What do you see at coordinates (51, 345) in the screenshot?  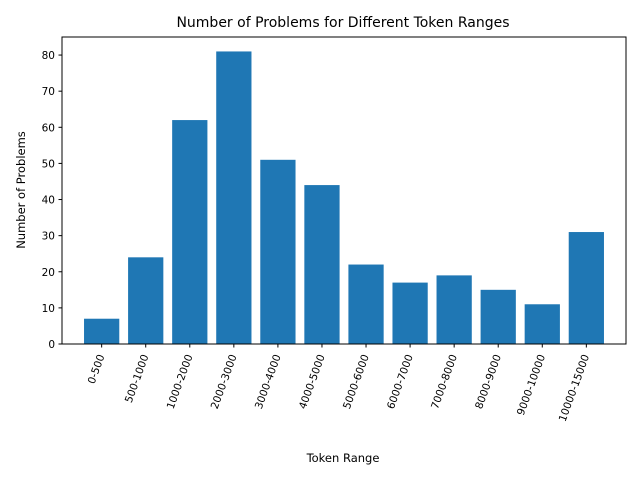 I see `y-tick-label: 0` at bounding box center [51, 345].